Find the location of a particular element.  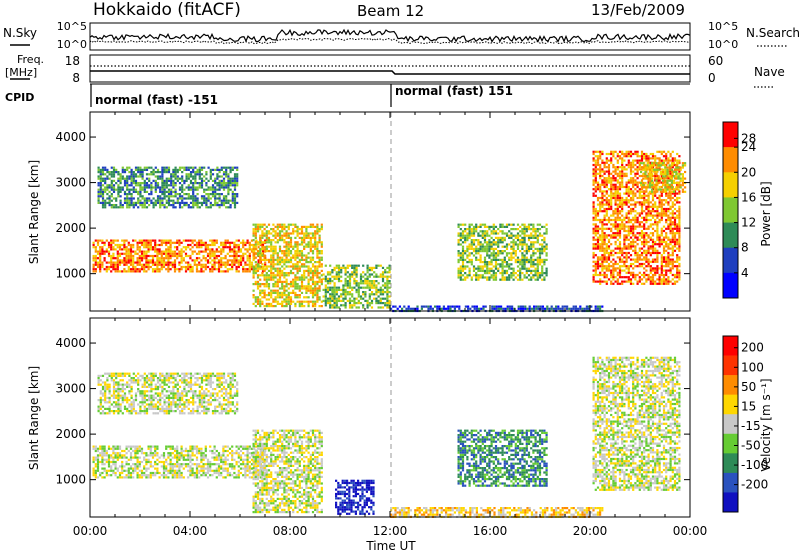

noise-sky-trace is located at coordinates (390, 35).